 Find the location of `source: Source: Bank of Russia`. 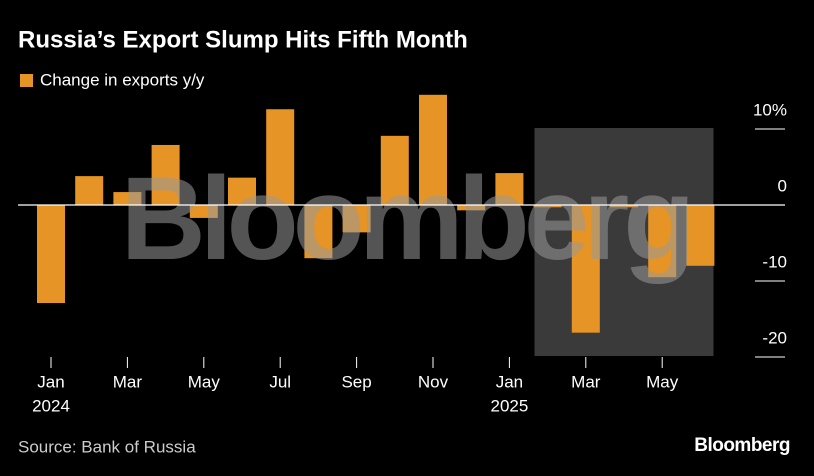

source: Source: Bank of Russia is located at coordinates (107, 446).